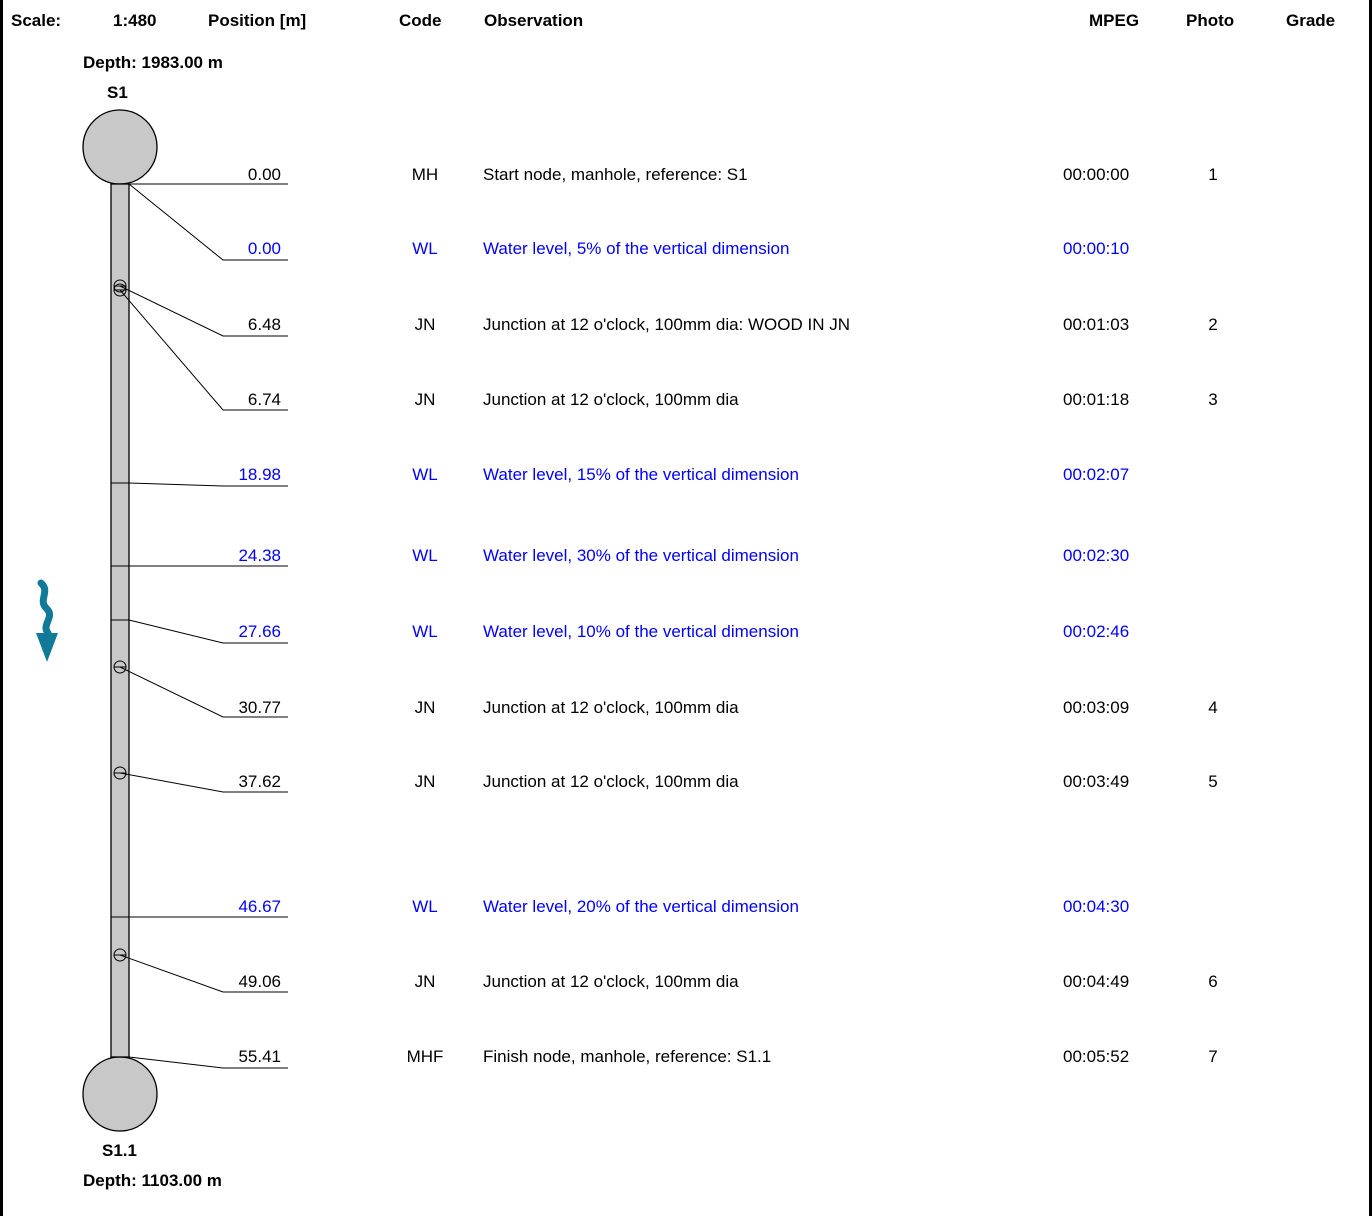 Image resolution: width=1372 pixels, height=1216 pixels. I want to click on position-value: 6.74, so click(264, 399).